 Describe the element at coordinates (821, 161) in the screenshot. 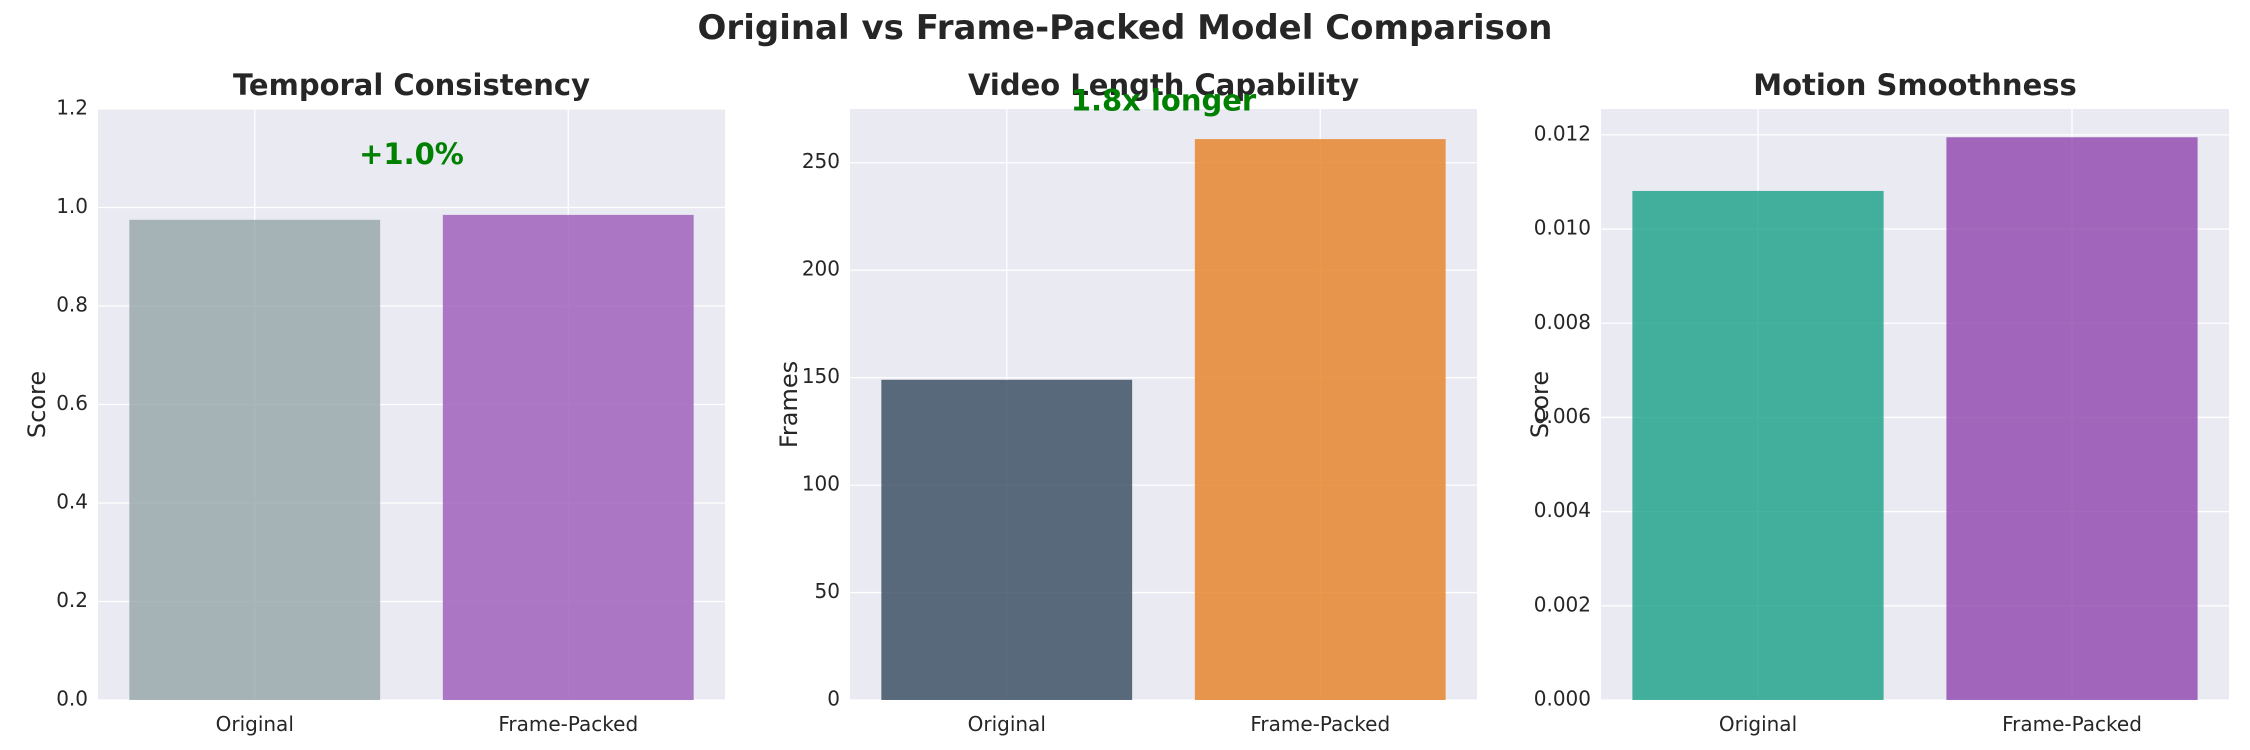

I see `y-tick-label: 250` at that location.